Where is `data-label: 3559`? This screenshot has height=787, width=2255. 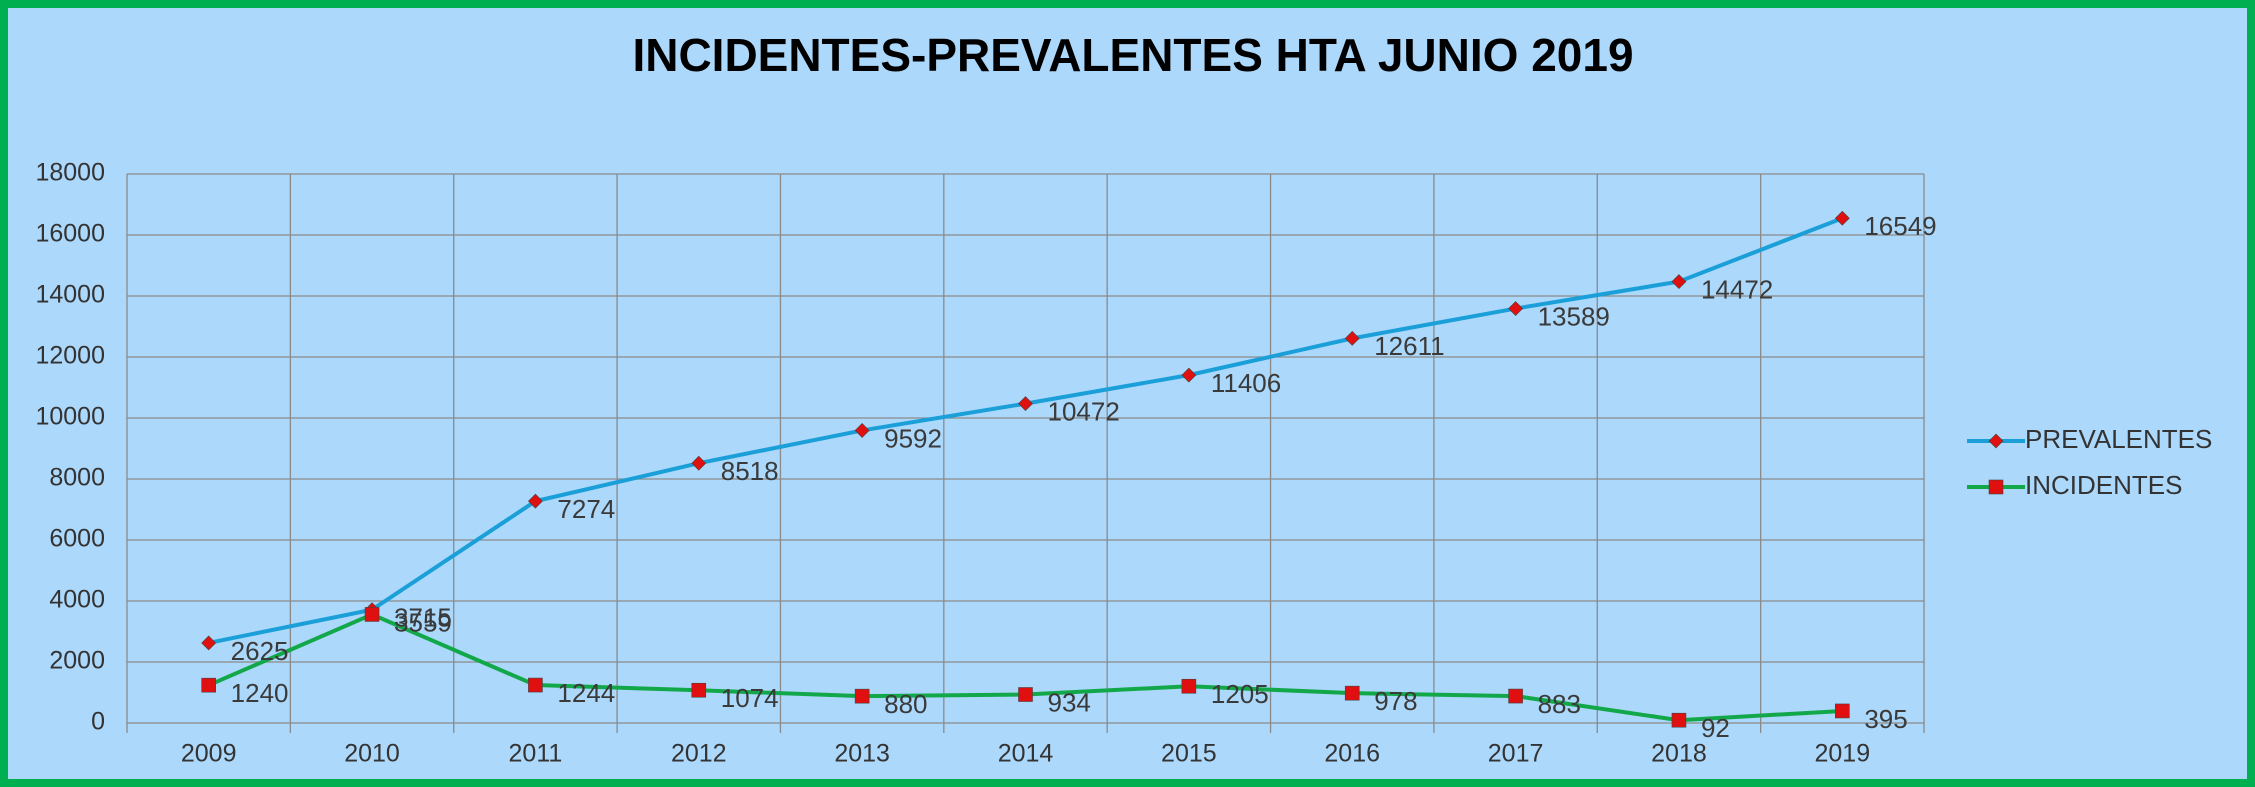
data-label: 3559 is located at coordinates (423, 622).